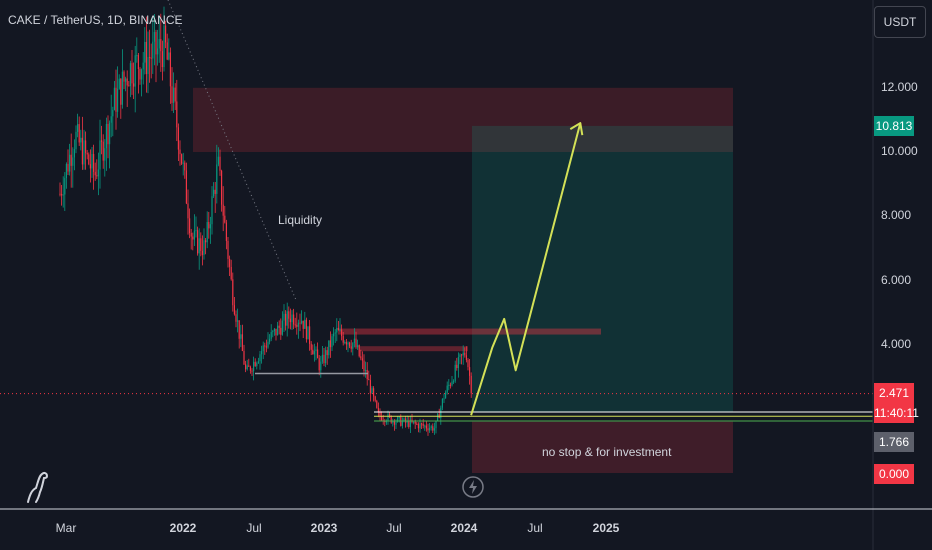 The width and height of the screenshot is (932, 550). Describe the element at coordinates (607, 452) in the screenshot. I see `stop-note-annotation: no stop & for investment` at that location.